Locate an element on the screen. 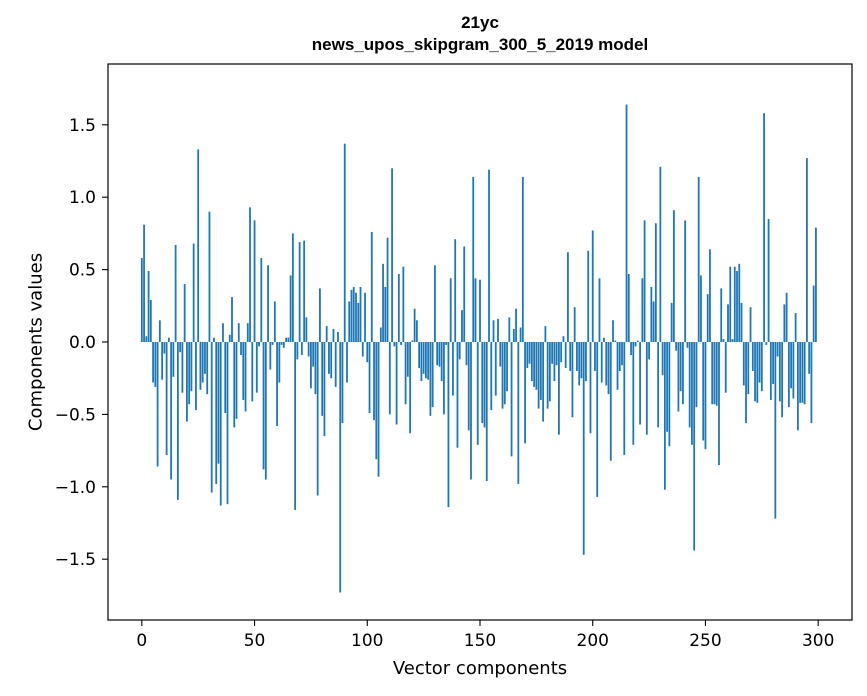  y-tick-label: −0.5 is located at coordinates (75, 415).